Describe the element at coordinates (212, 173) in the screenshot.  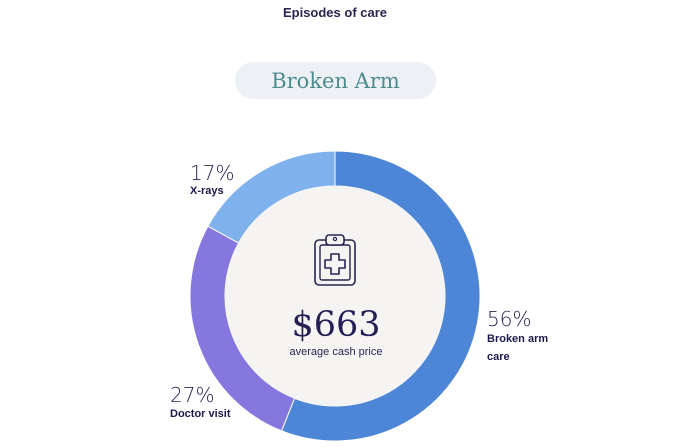
I see `xrays-pct: 17%` at that location.